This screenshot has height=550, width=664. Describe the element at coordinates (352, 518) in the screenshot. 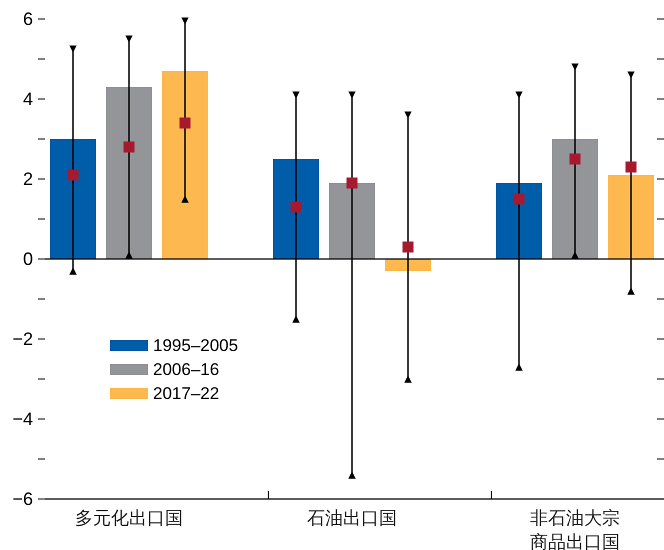

I see `x-tick-label: 石油出口国` at that location.